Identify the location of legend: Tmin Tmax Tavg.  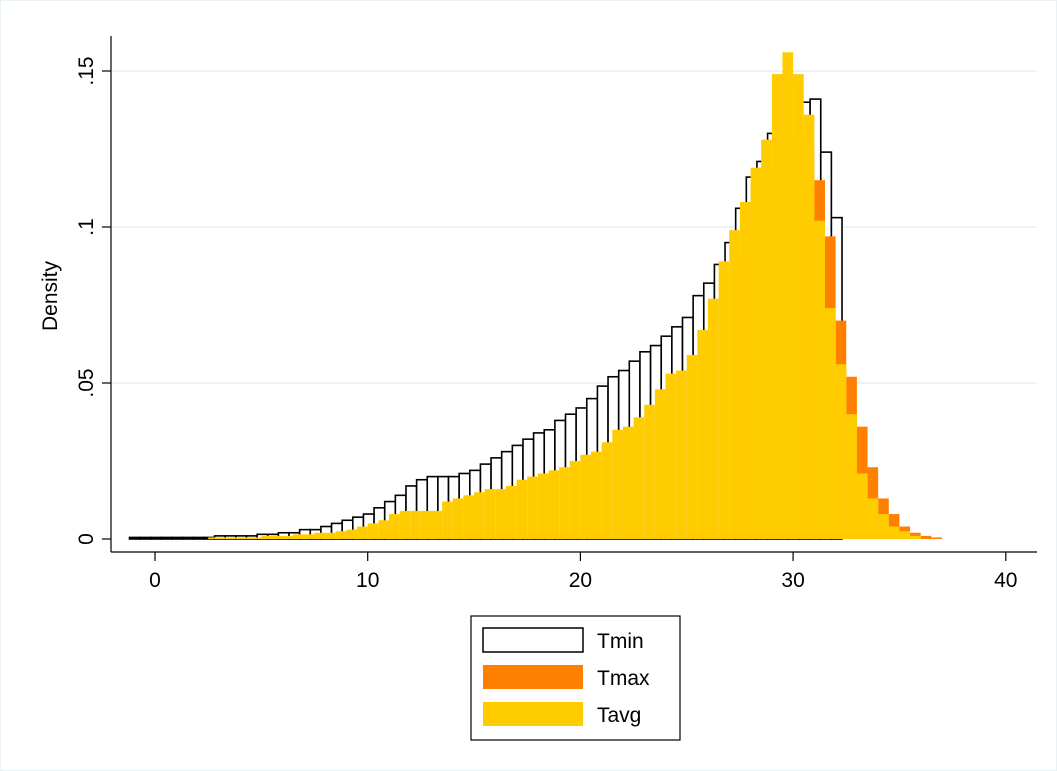
(575, 678).